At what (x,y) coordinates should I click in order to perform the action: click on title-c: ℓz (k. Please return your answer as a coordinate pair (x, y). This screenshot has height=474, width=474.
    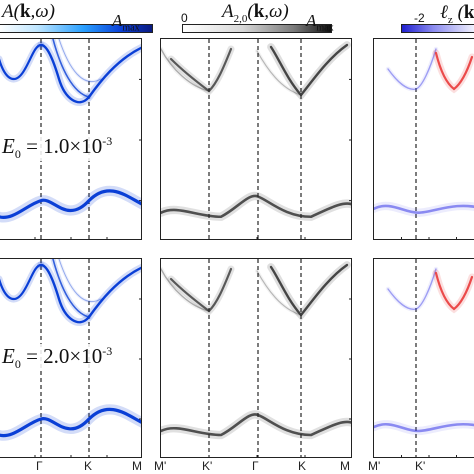
    Looking at the image, I should click on (457, 14).